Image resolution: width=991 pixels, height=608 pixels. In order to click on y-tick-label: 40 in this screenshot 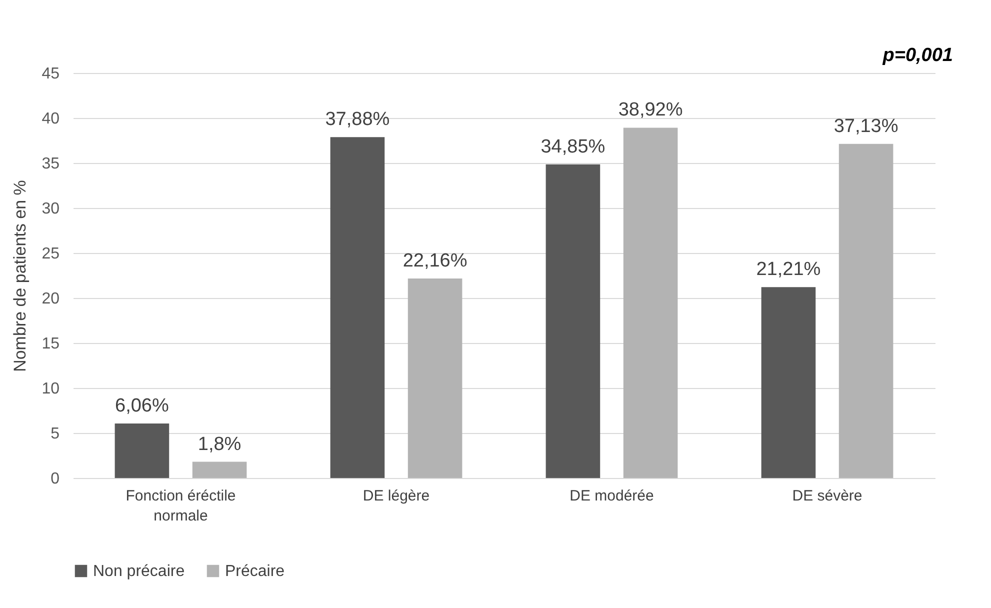, I will do `click(51, 119)`.